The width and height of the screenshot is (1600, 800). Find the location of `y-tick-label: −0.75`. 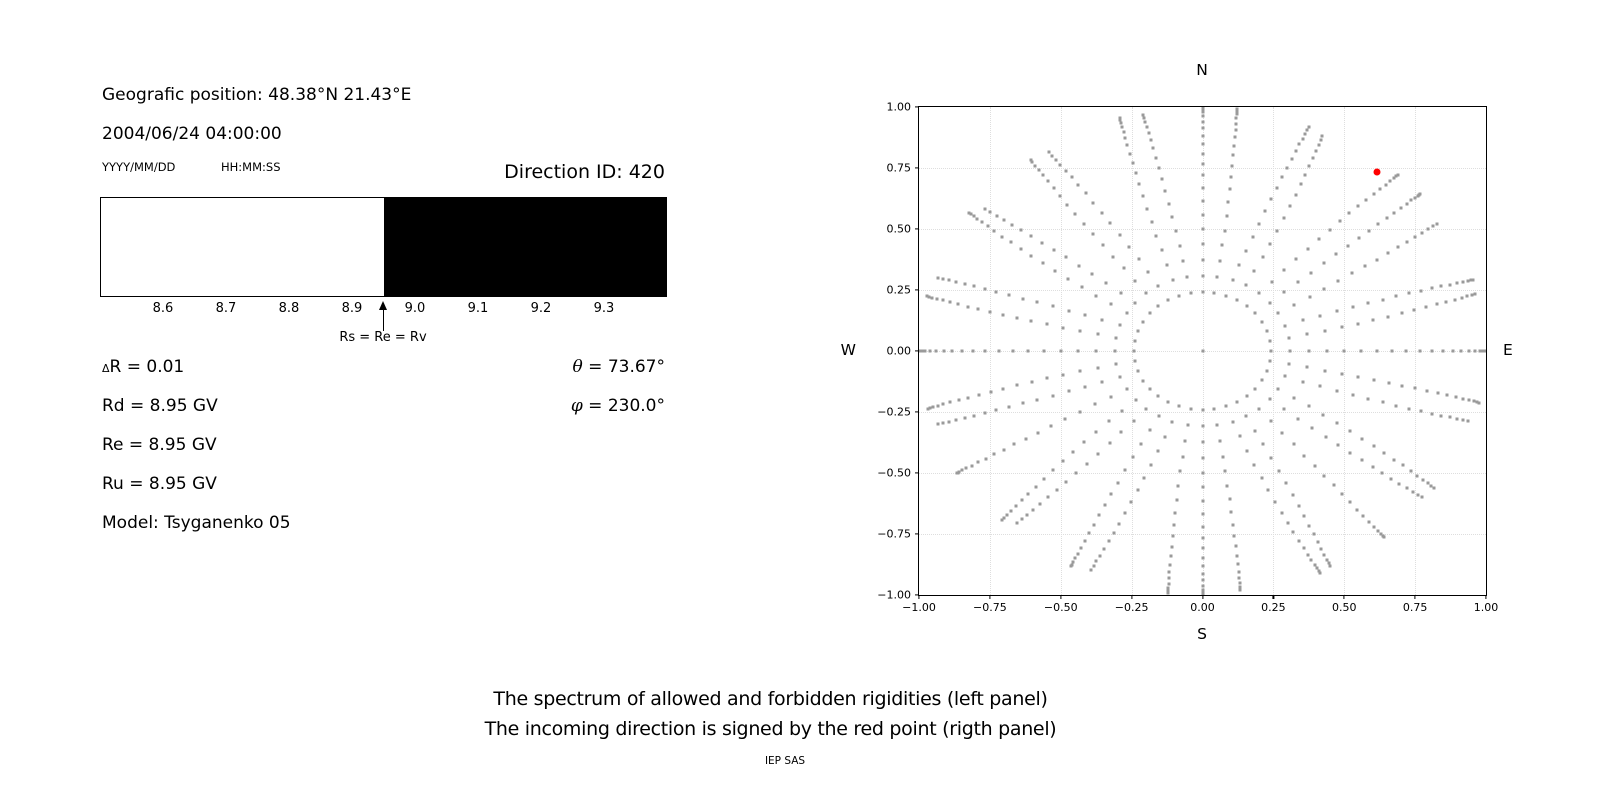

y-tick-label: −0.75 is located at coordinates (894, 534).